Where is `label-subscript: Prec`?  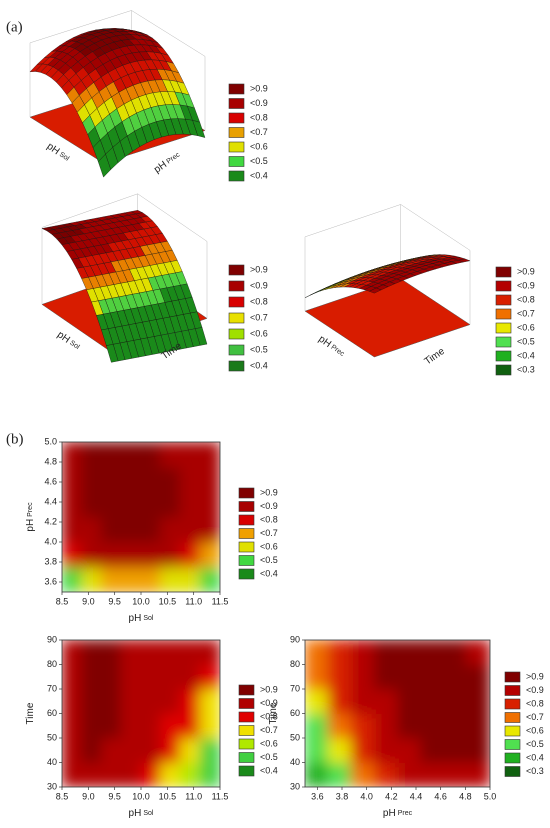
label-subscript: Prec is located at coordinates (338, 351).